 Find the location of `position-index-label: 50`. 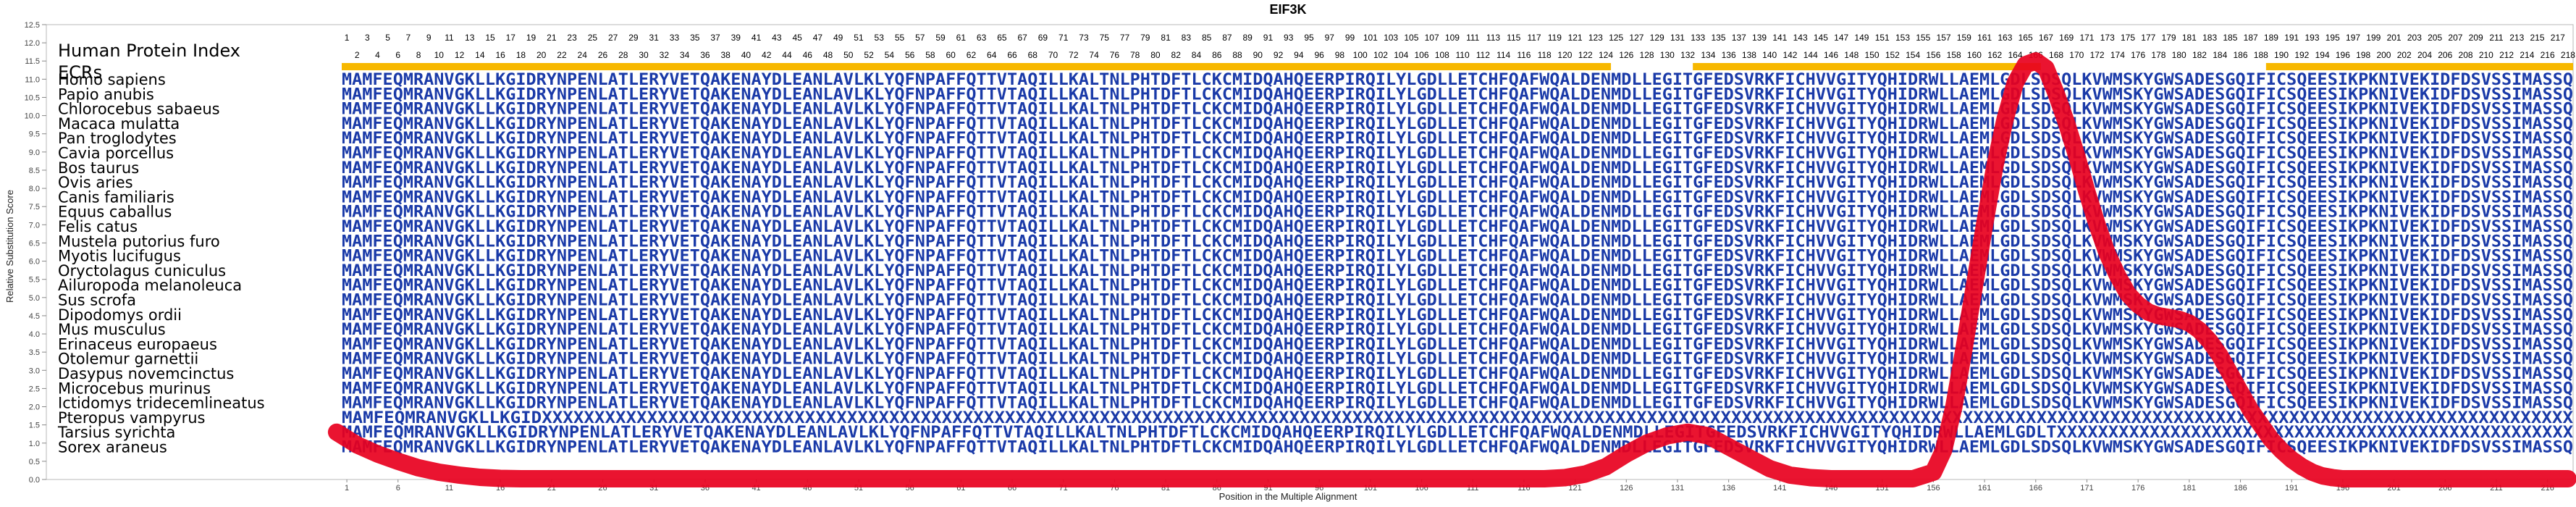

position-index-label: 50 is located at coordinates (848, 55).